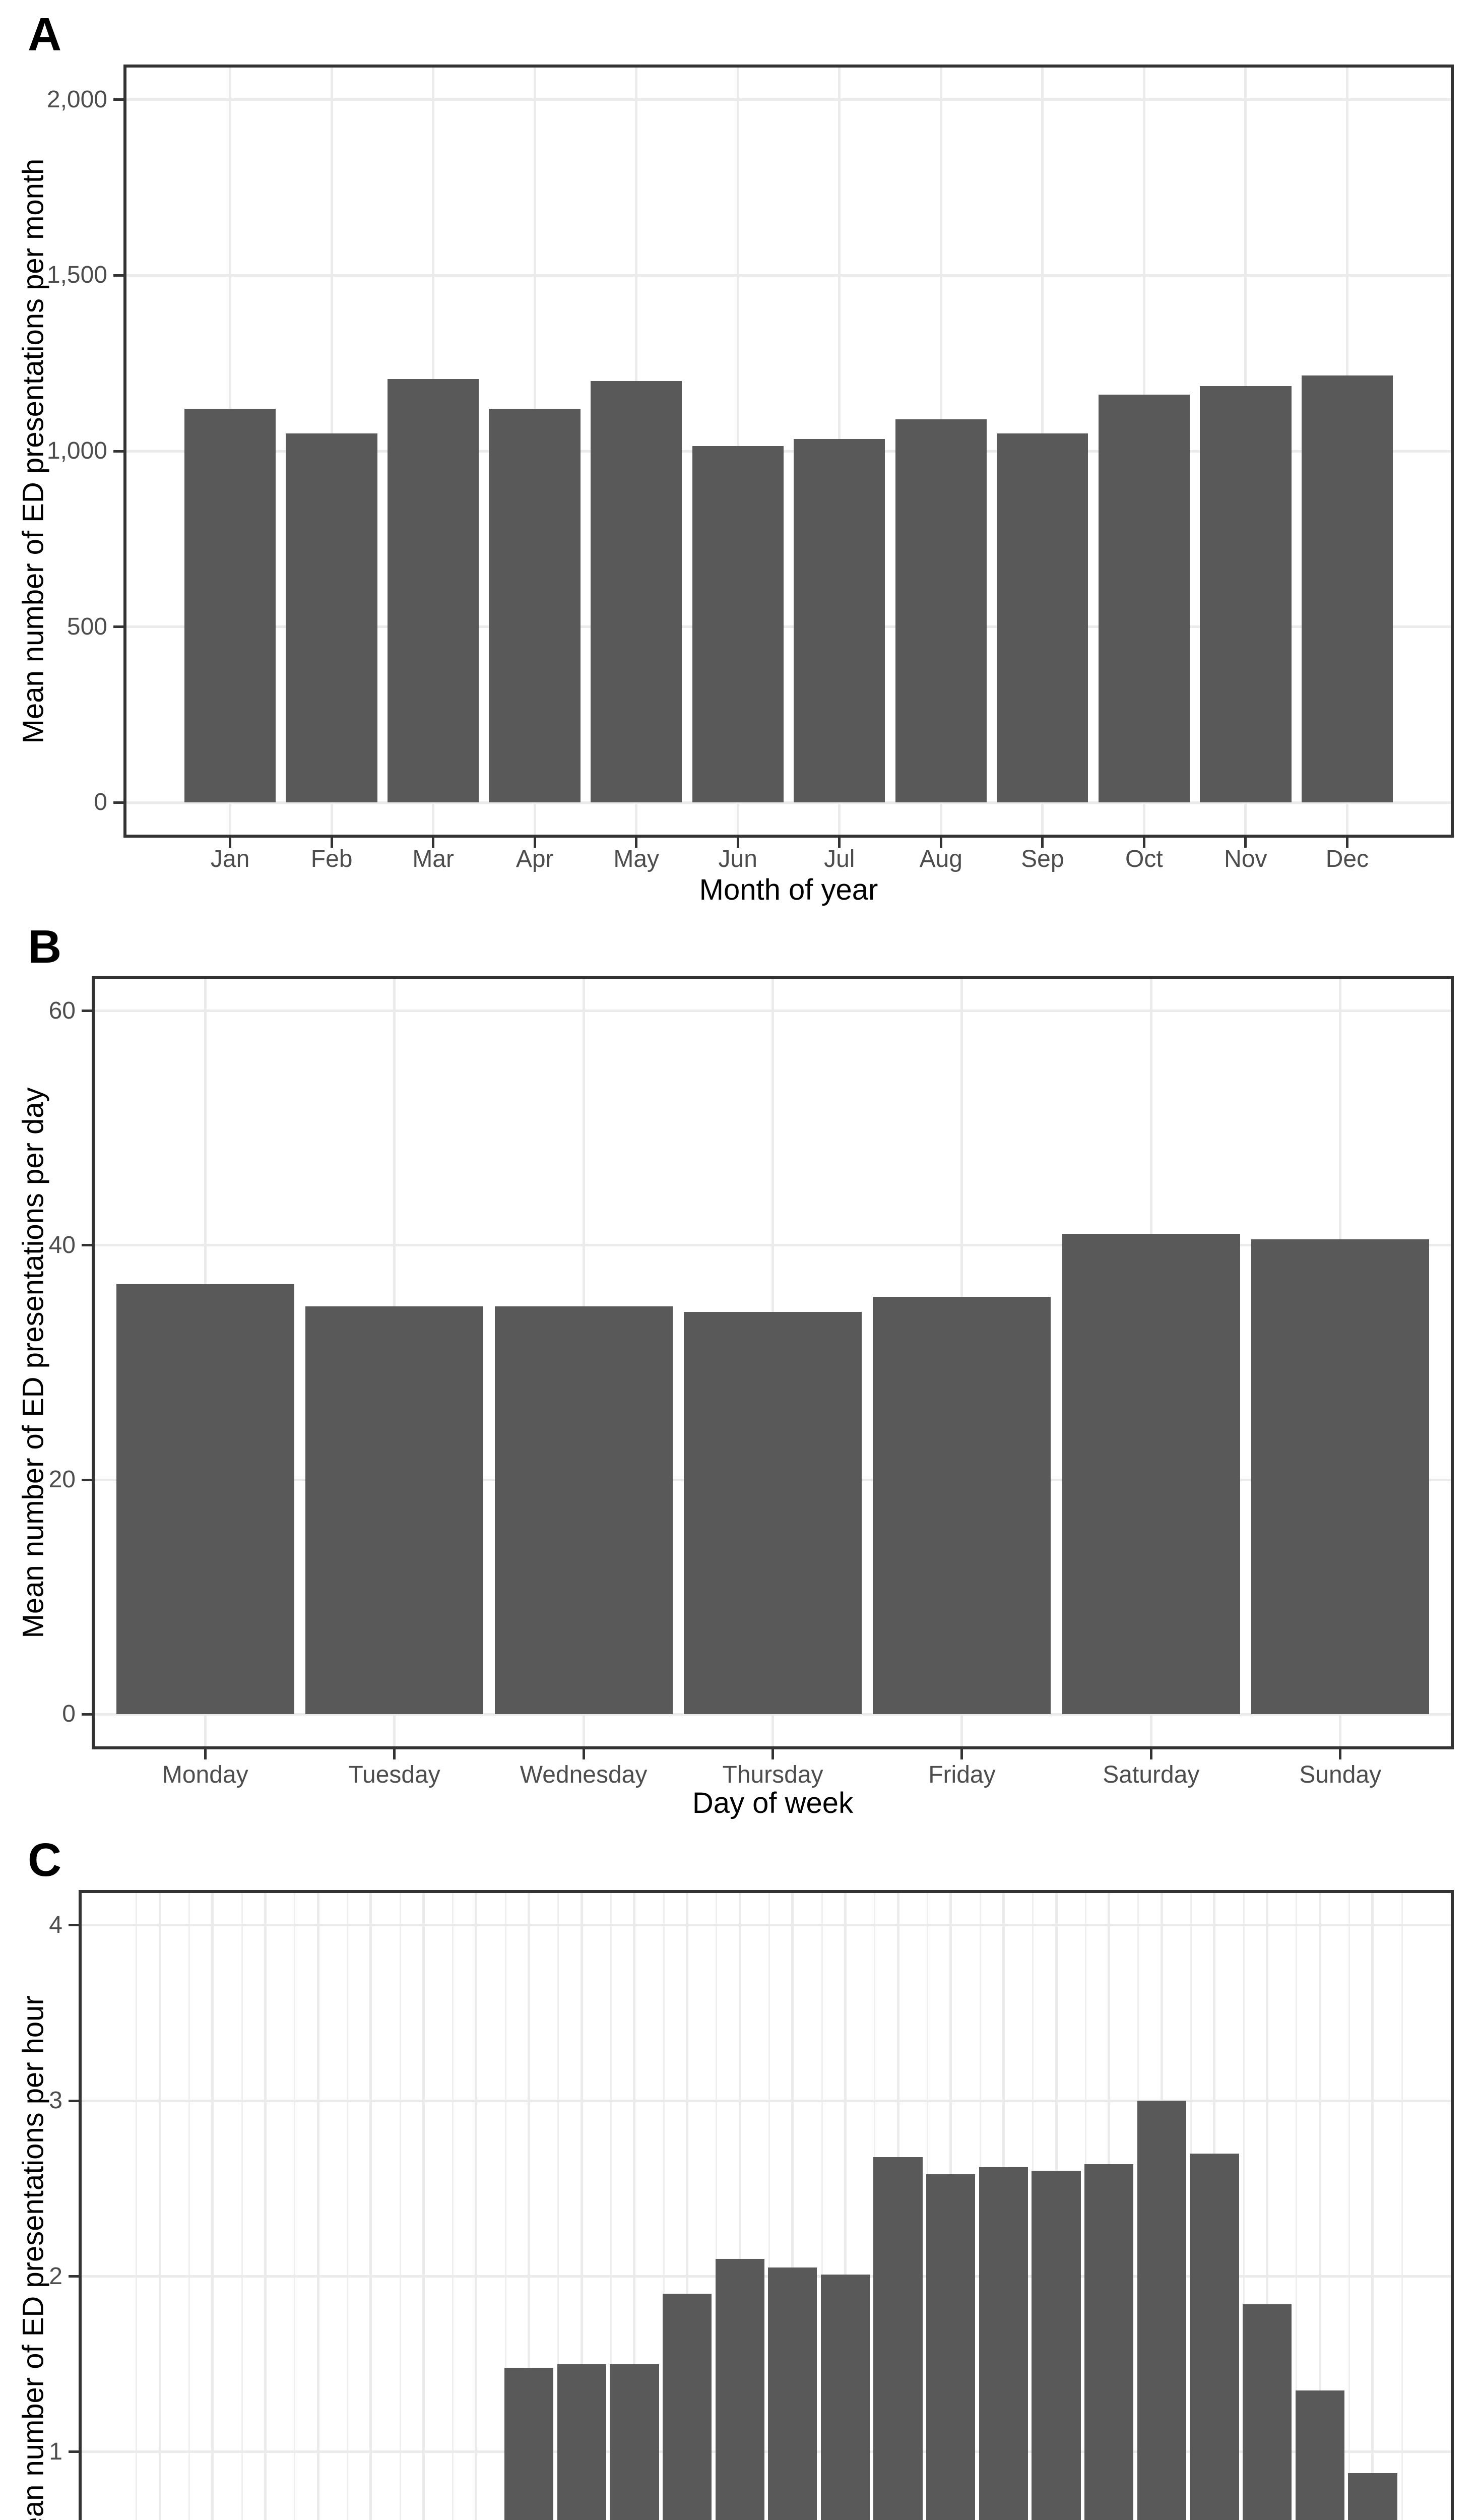  I want to click on x-tick-label: Saturday, so click(1151, 1774).